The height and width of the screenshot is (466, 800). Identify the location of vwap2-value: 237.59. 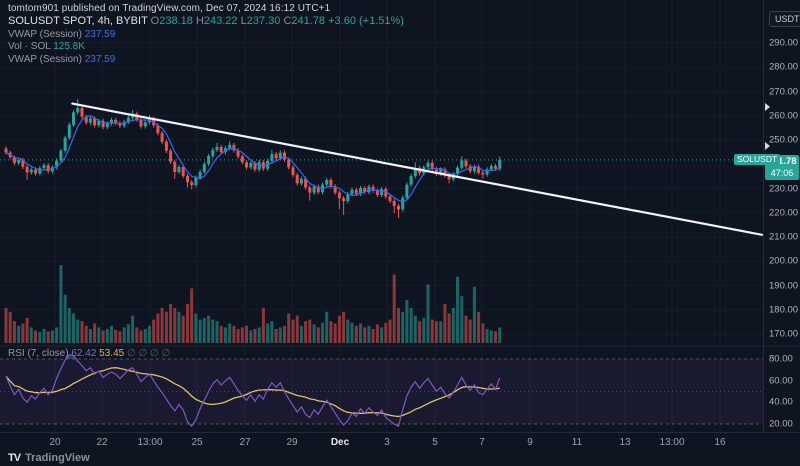
(100, 59).